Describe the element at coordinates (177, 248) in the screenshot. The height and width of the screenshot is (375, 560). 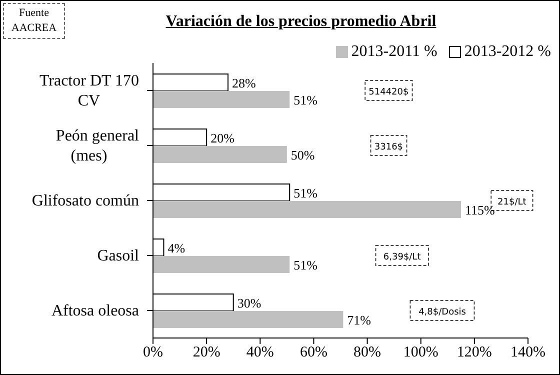
I see `data-label: 4%` at that location.